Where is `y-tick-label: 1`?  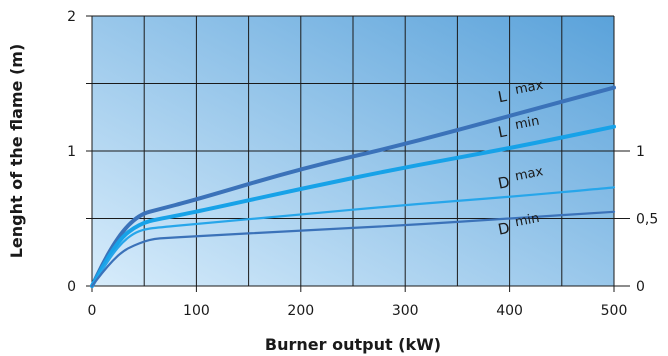
y-tick-label: 1 is located at coordinates (71, 152).